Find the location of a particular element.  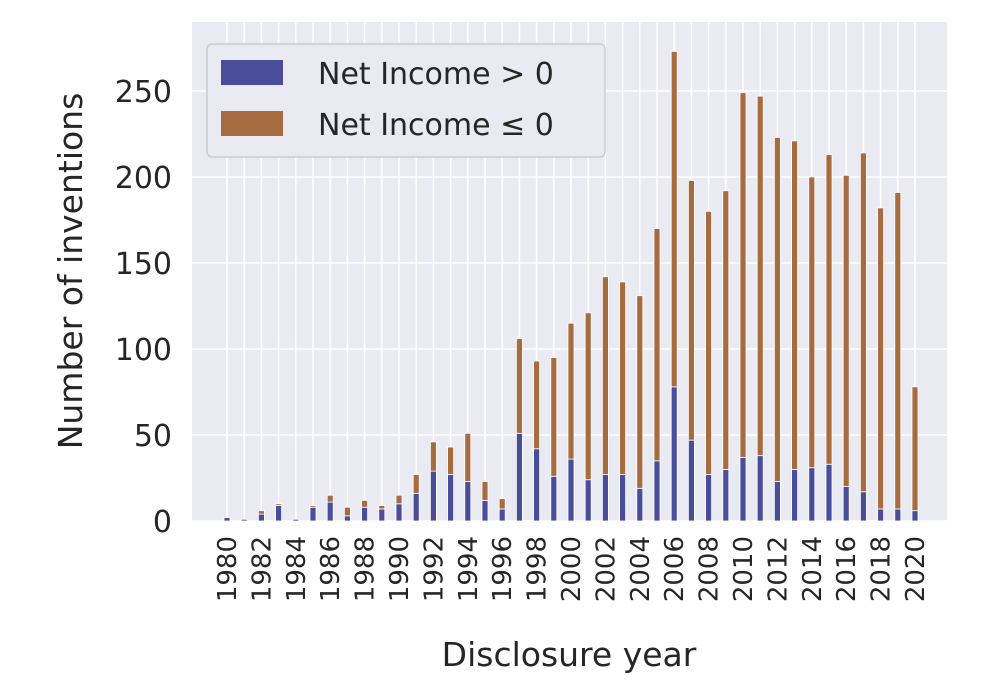

y-tick-label: 200 is located at coordinates (143, 178).